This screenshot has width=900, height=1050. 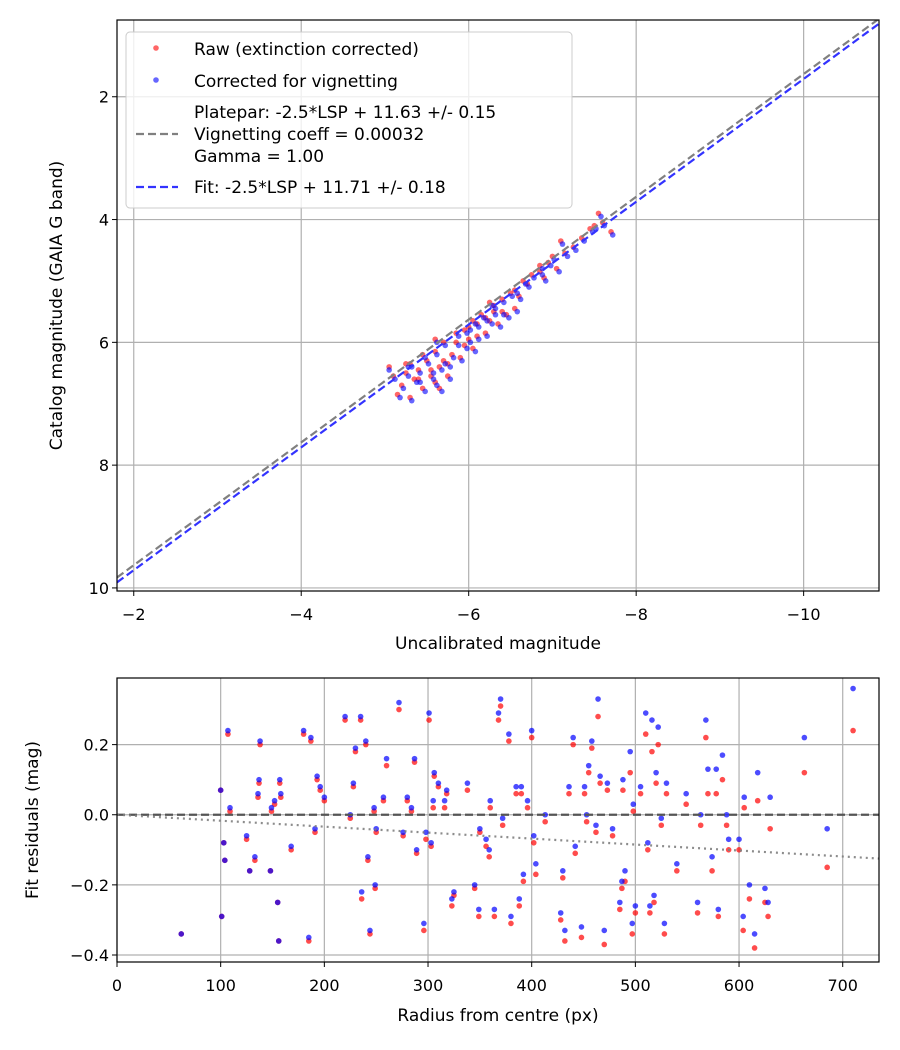 I want to click on y-tick-label: −0.2, so click(x=89, y=885).